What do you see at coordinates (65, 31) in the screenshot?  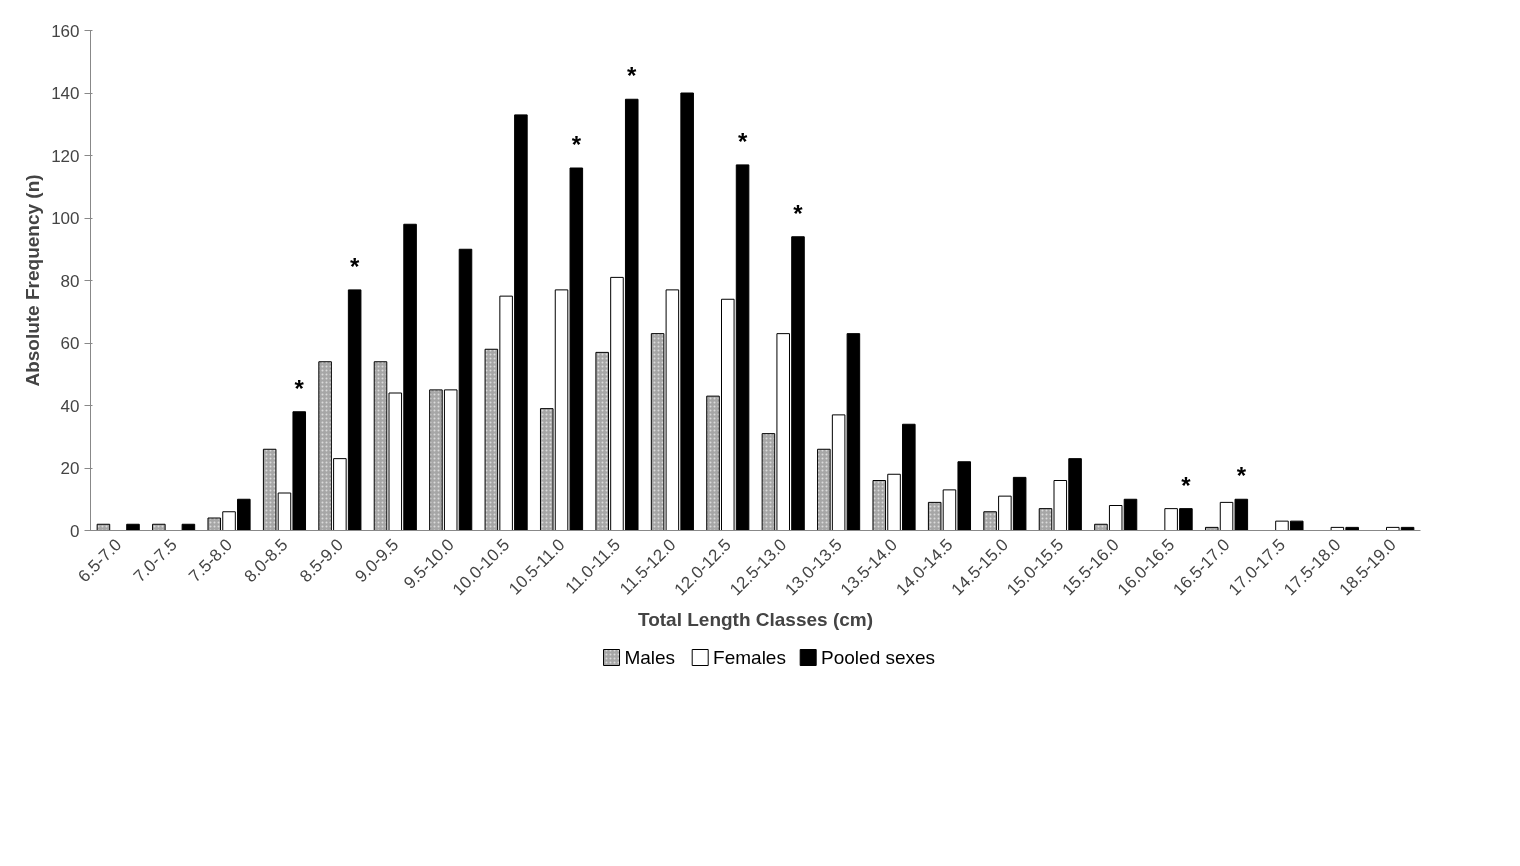 I see `y-tick-label: 160` at bounding box center [65, 31].